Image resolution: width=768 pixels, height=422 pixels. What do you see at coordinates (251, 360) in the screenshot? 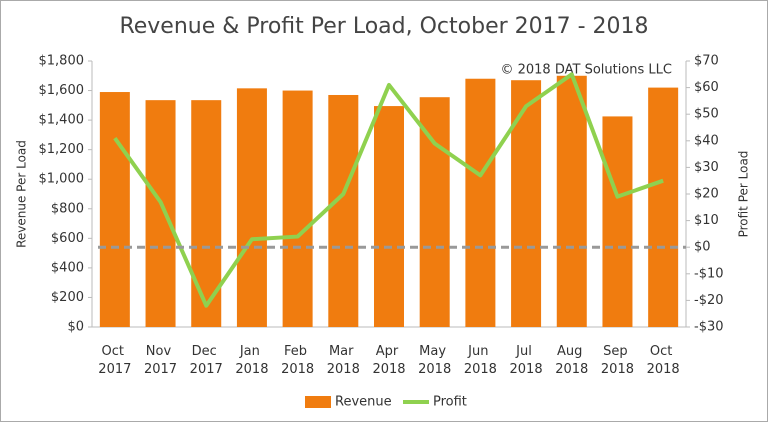
I see `x-tick-label: Jan 2018` at bounding box center [251, 360].